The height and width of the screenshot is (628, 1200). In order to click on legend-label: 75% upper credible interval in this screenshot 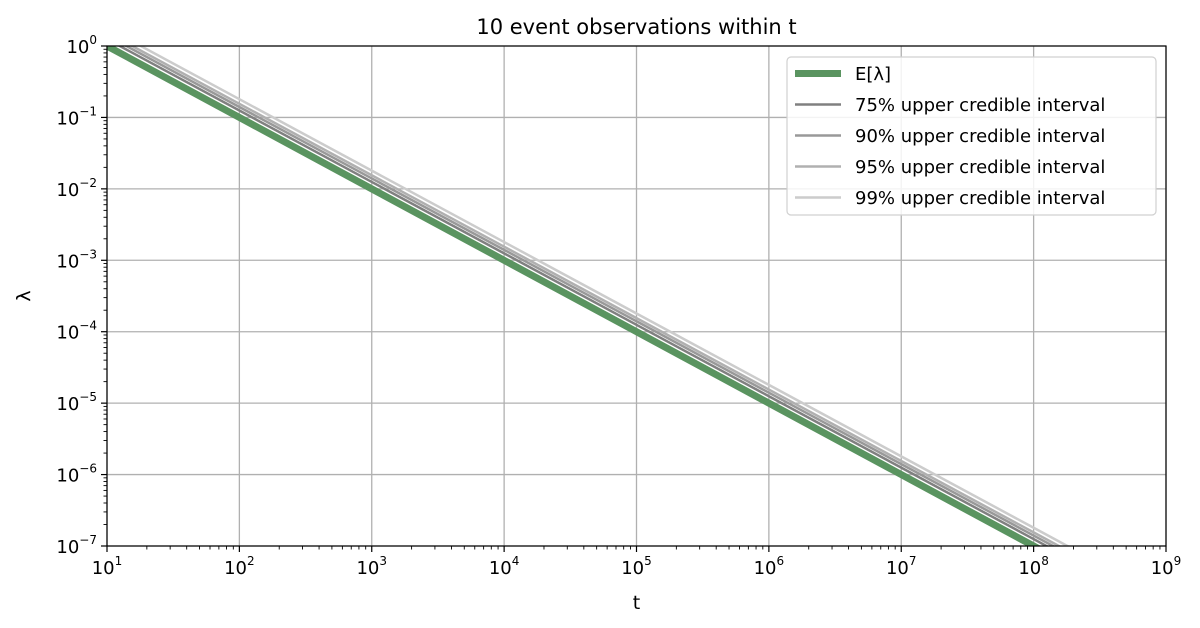, I will do `click(980, 105)`.